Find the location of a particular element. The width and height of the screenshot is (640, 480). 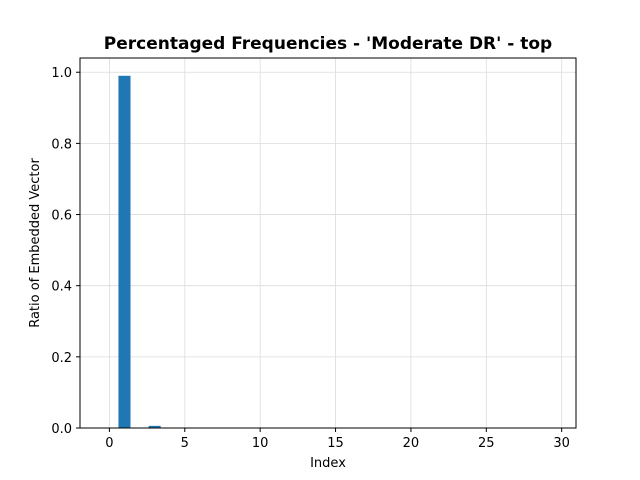

x-tick-label: 0 is located at coordinates (109, 443).